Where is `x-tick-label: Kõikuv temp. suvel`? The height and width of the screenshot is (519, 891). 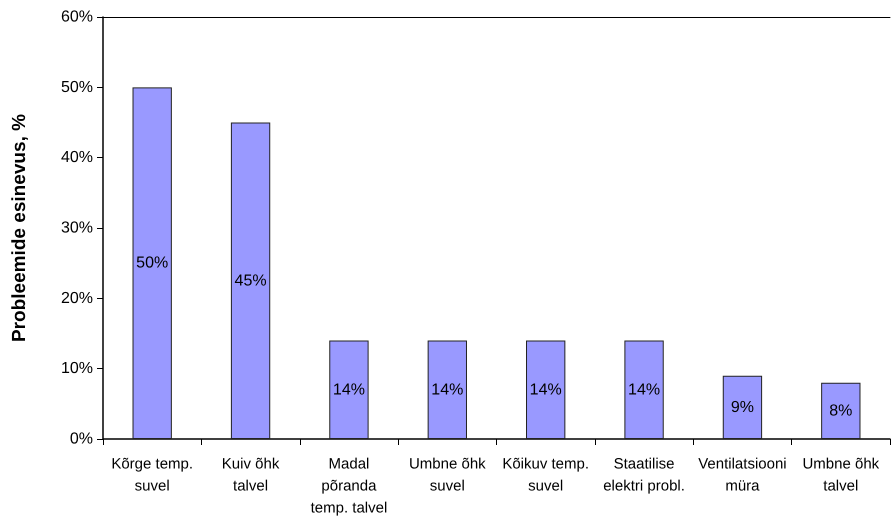 x-tick-label: Kõikuv temp. suvel is located at coordinates (546, 475).